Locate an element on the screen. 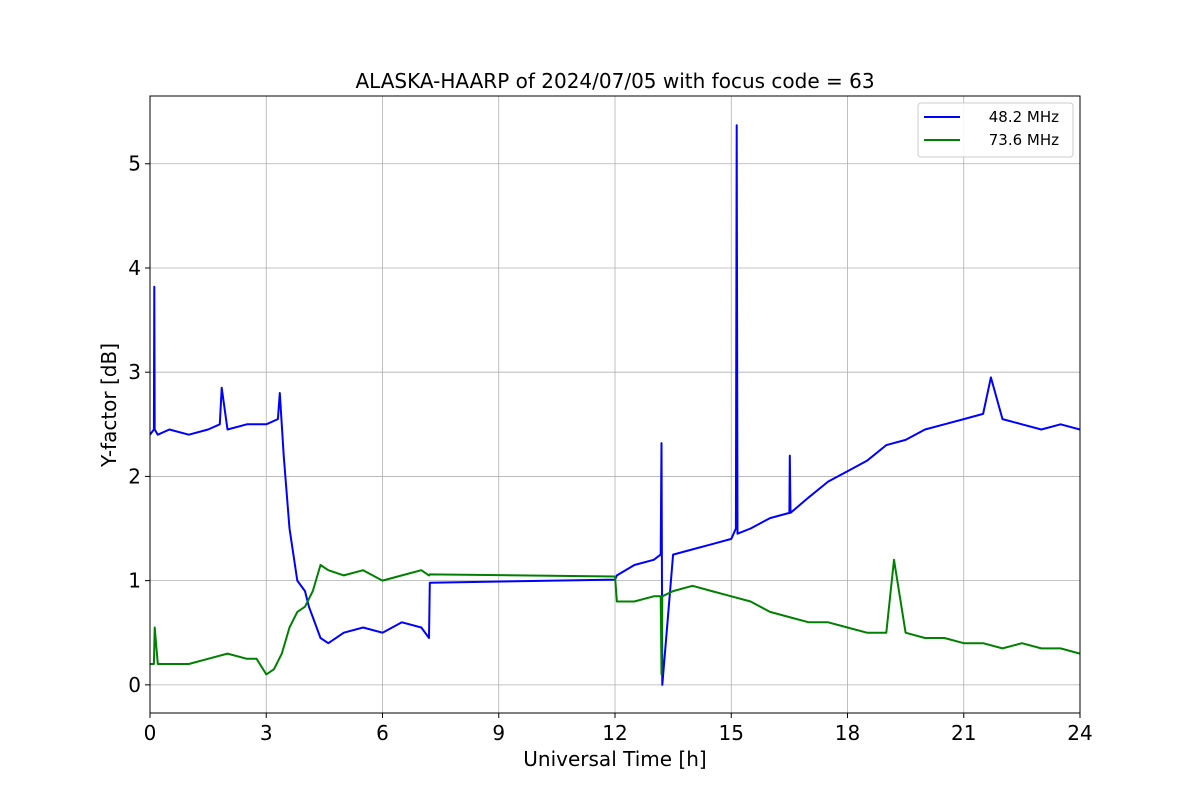  x-tick-label: 15 is located at coordinates (731, 733).